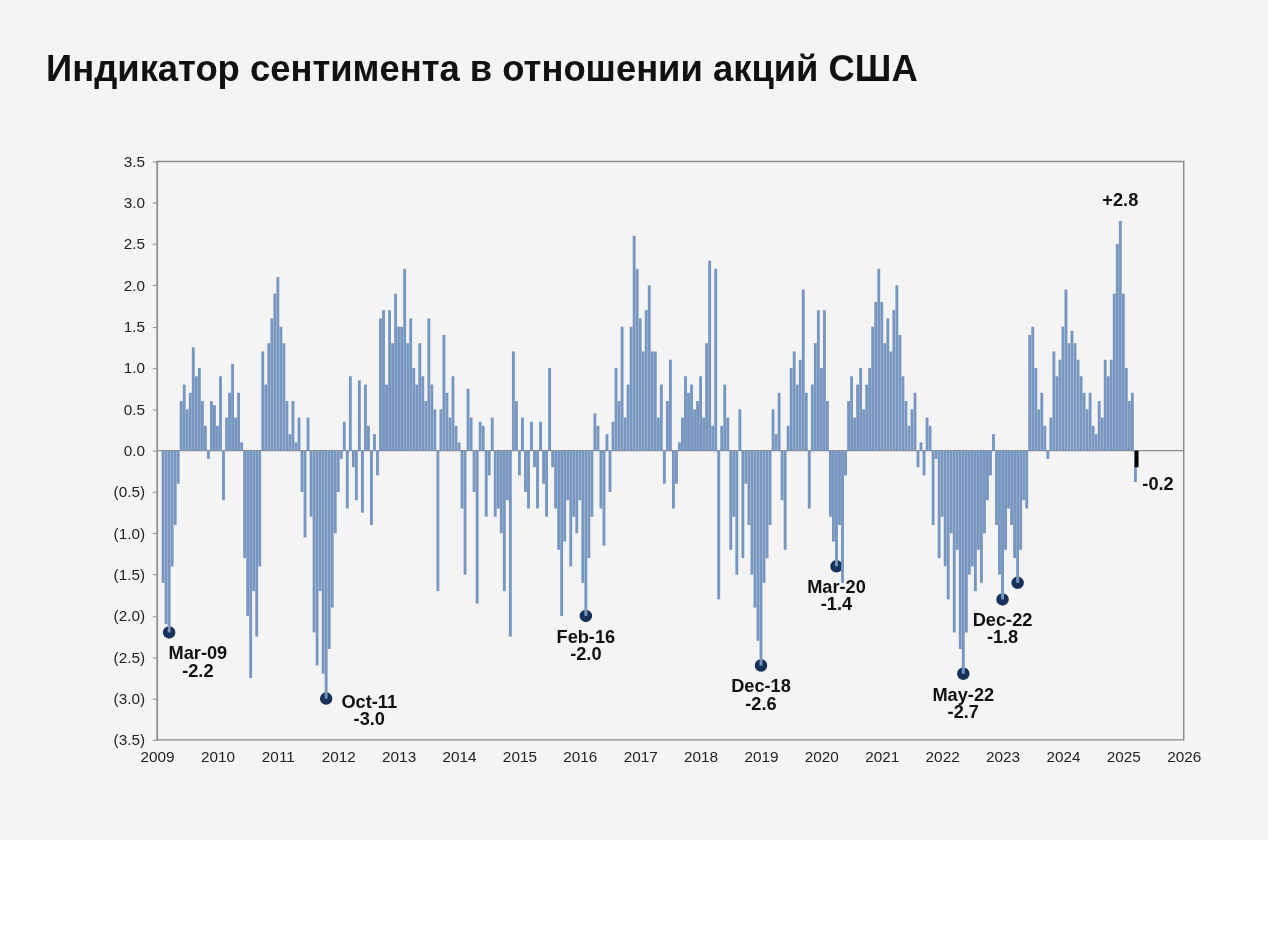 This screenshot has width=1268, height=932. What do you see at coordinates (134, 161) in the screenshot?
I see `y-tick-label: 3.5` at bounding box center [134, 161].